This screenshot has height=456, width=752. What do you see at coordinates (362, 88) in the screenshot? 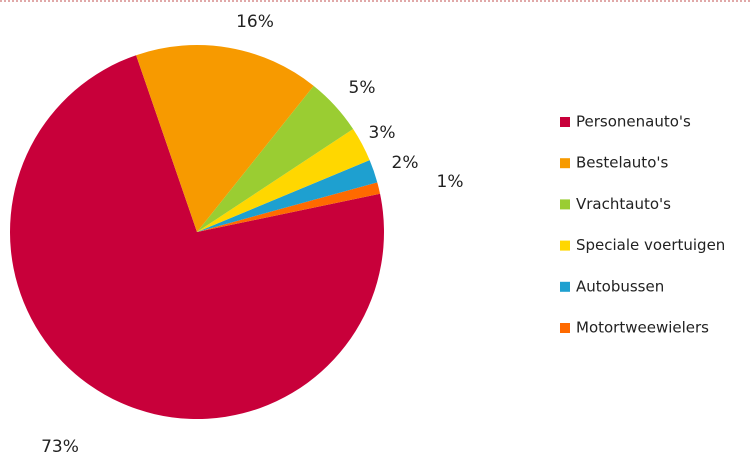
I see `data-label: 5%` at bounding box center [362, 88].